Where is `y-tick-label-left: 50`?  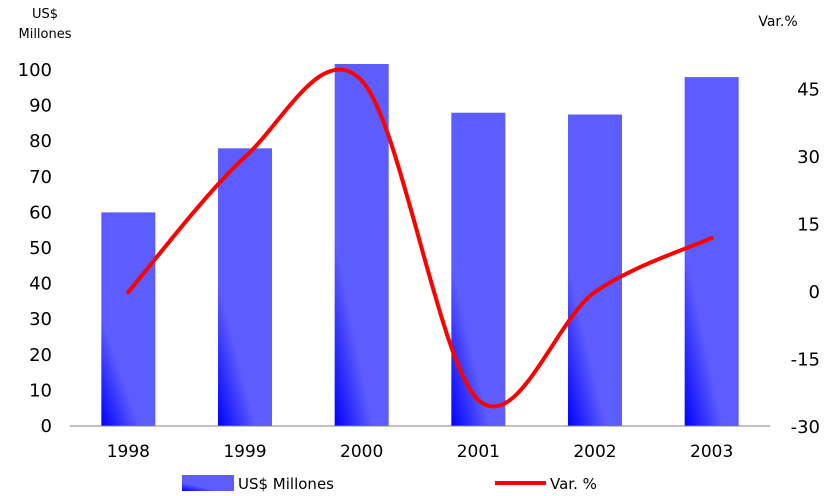 y-tick-label-left: 50 is located at coordinates (40, 248).